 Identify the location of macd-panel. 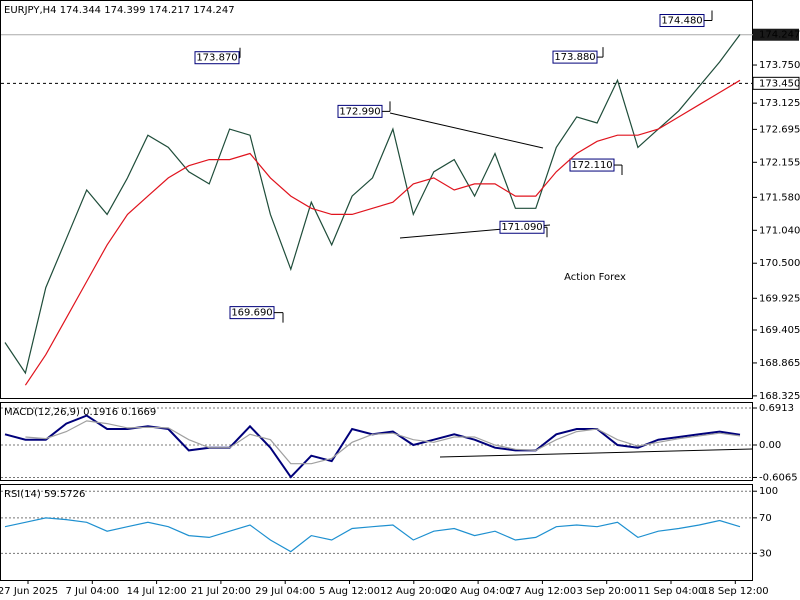
(376, 441).